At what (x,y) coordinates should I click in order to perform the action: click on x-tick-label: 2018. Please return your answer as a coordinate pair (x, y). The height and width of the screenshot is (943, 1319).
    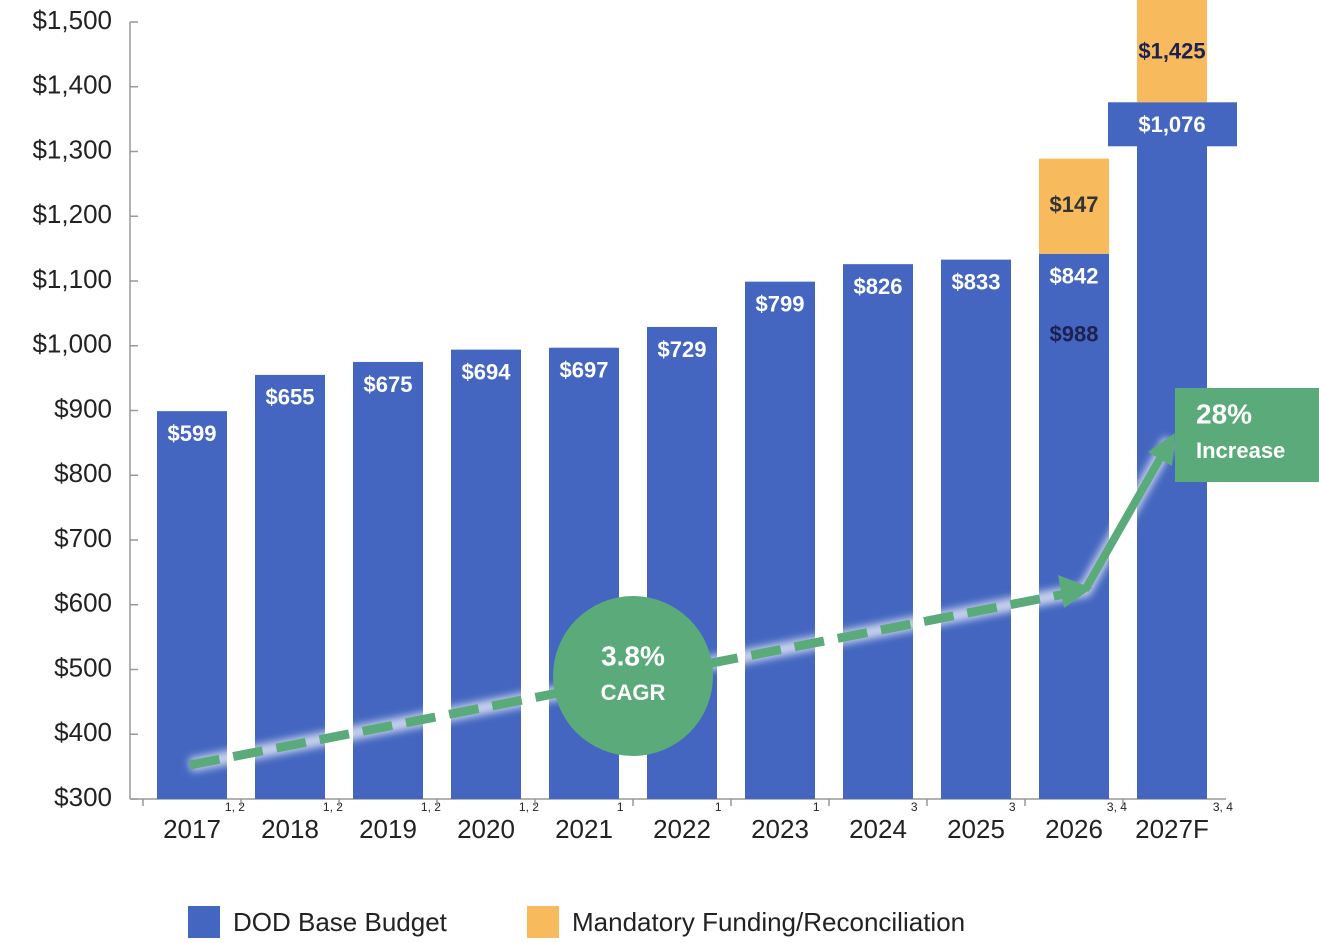
    Looking at the image, I should click on (290, 829).